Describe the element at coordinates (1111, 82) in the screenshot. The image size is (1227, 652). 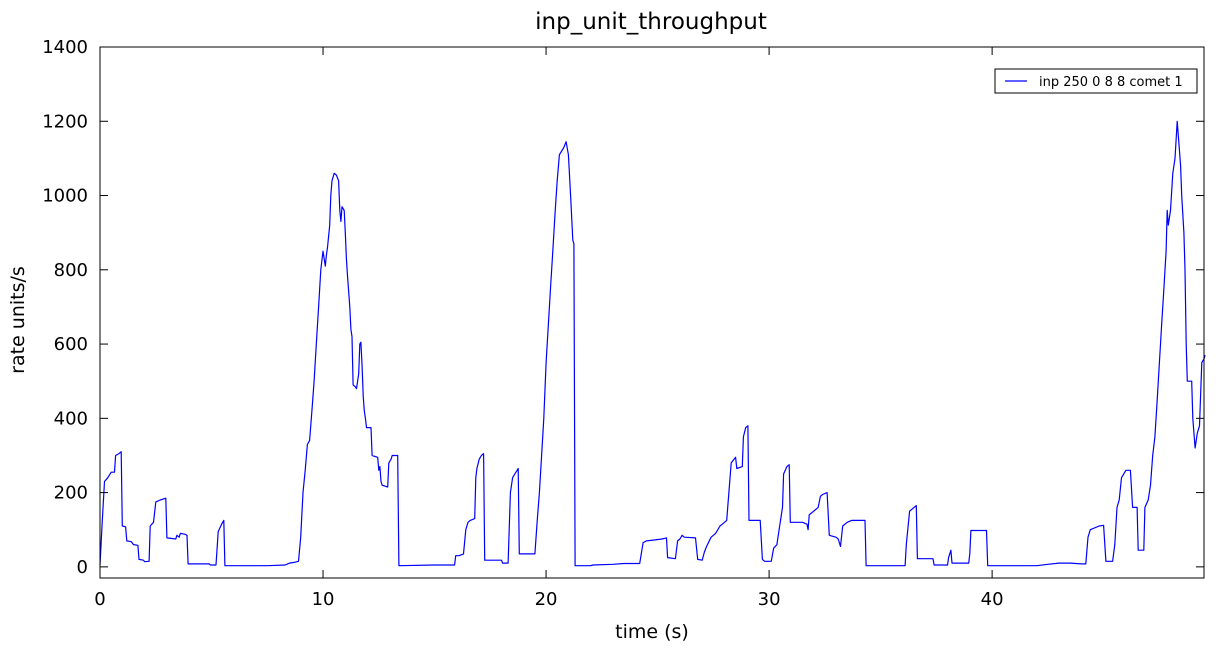
I see `legend-label: inp 250 0 8 8 comet 1` at that location.